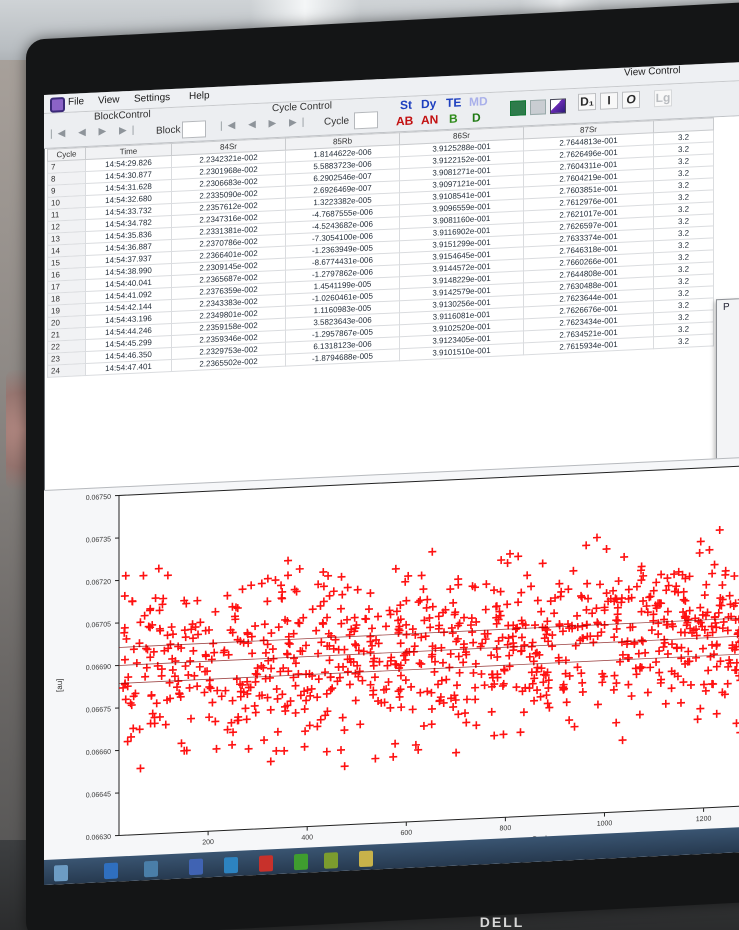 This screenshot has width=739, height=930. Describe the element at coordinates (454, 103) in the screenshot. I see `te-button: TE` at that location.